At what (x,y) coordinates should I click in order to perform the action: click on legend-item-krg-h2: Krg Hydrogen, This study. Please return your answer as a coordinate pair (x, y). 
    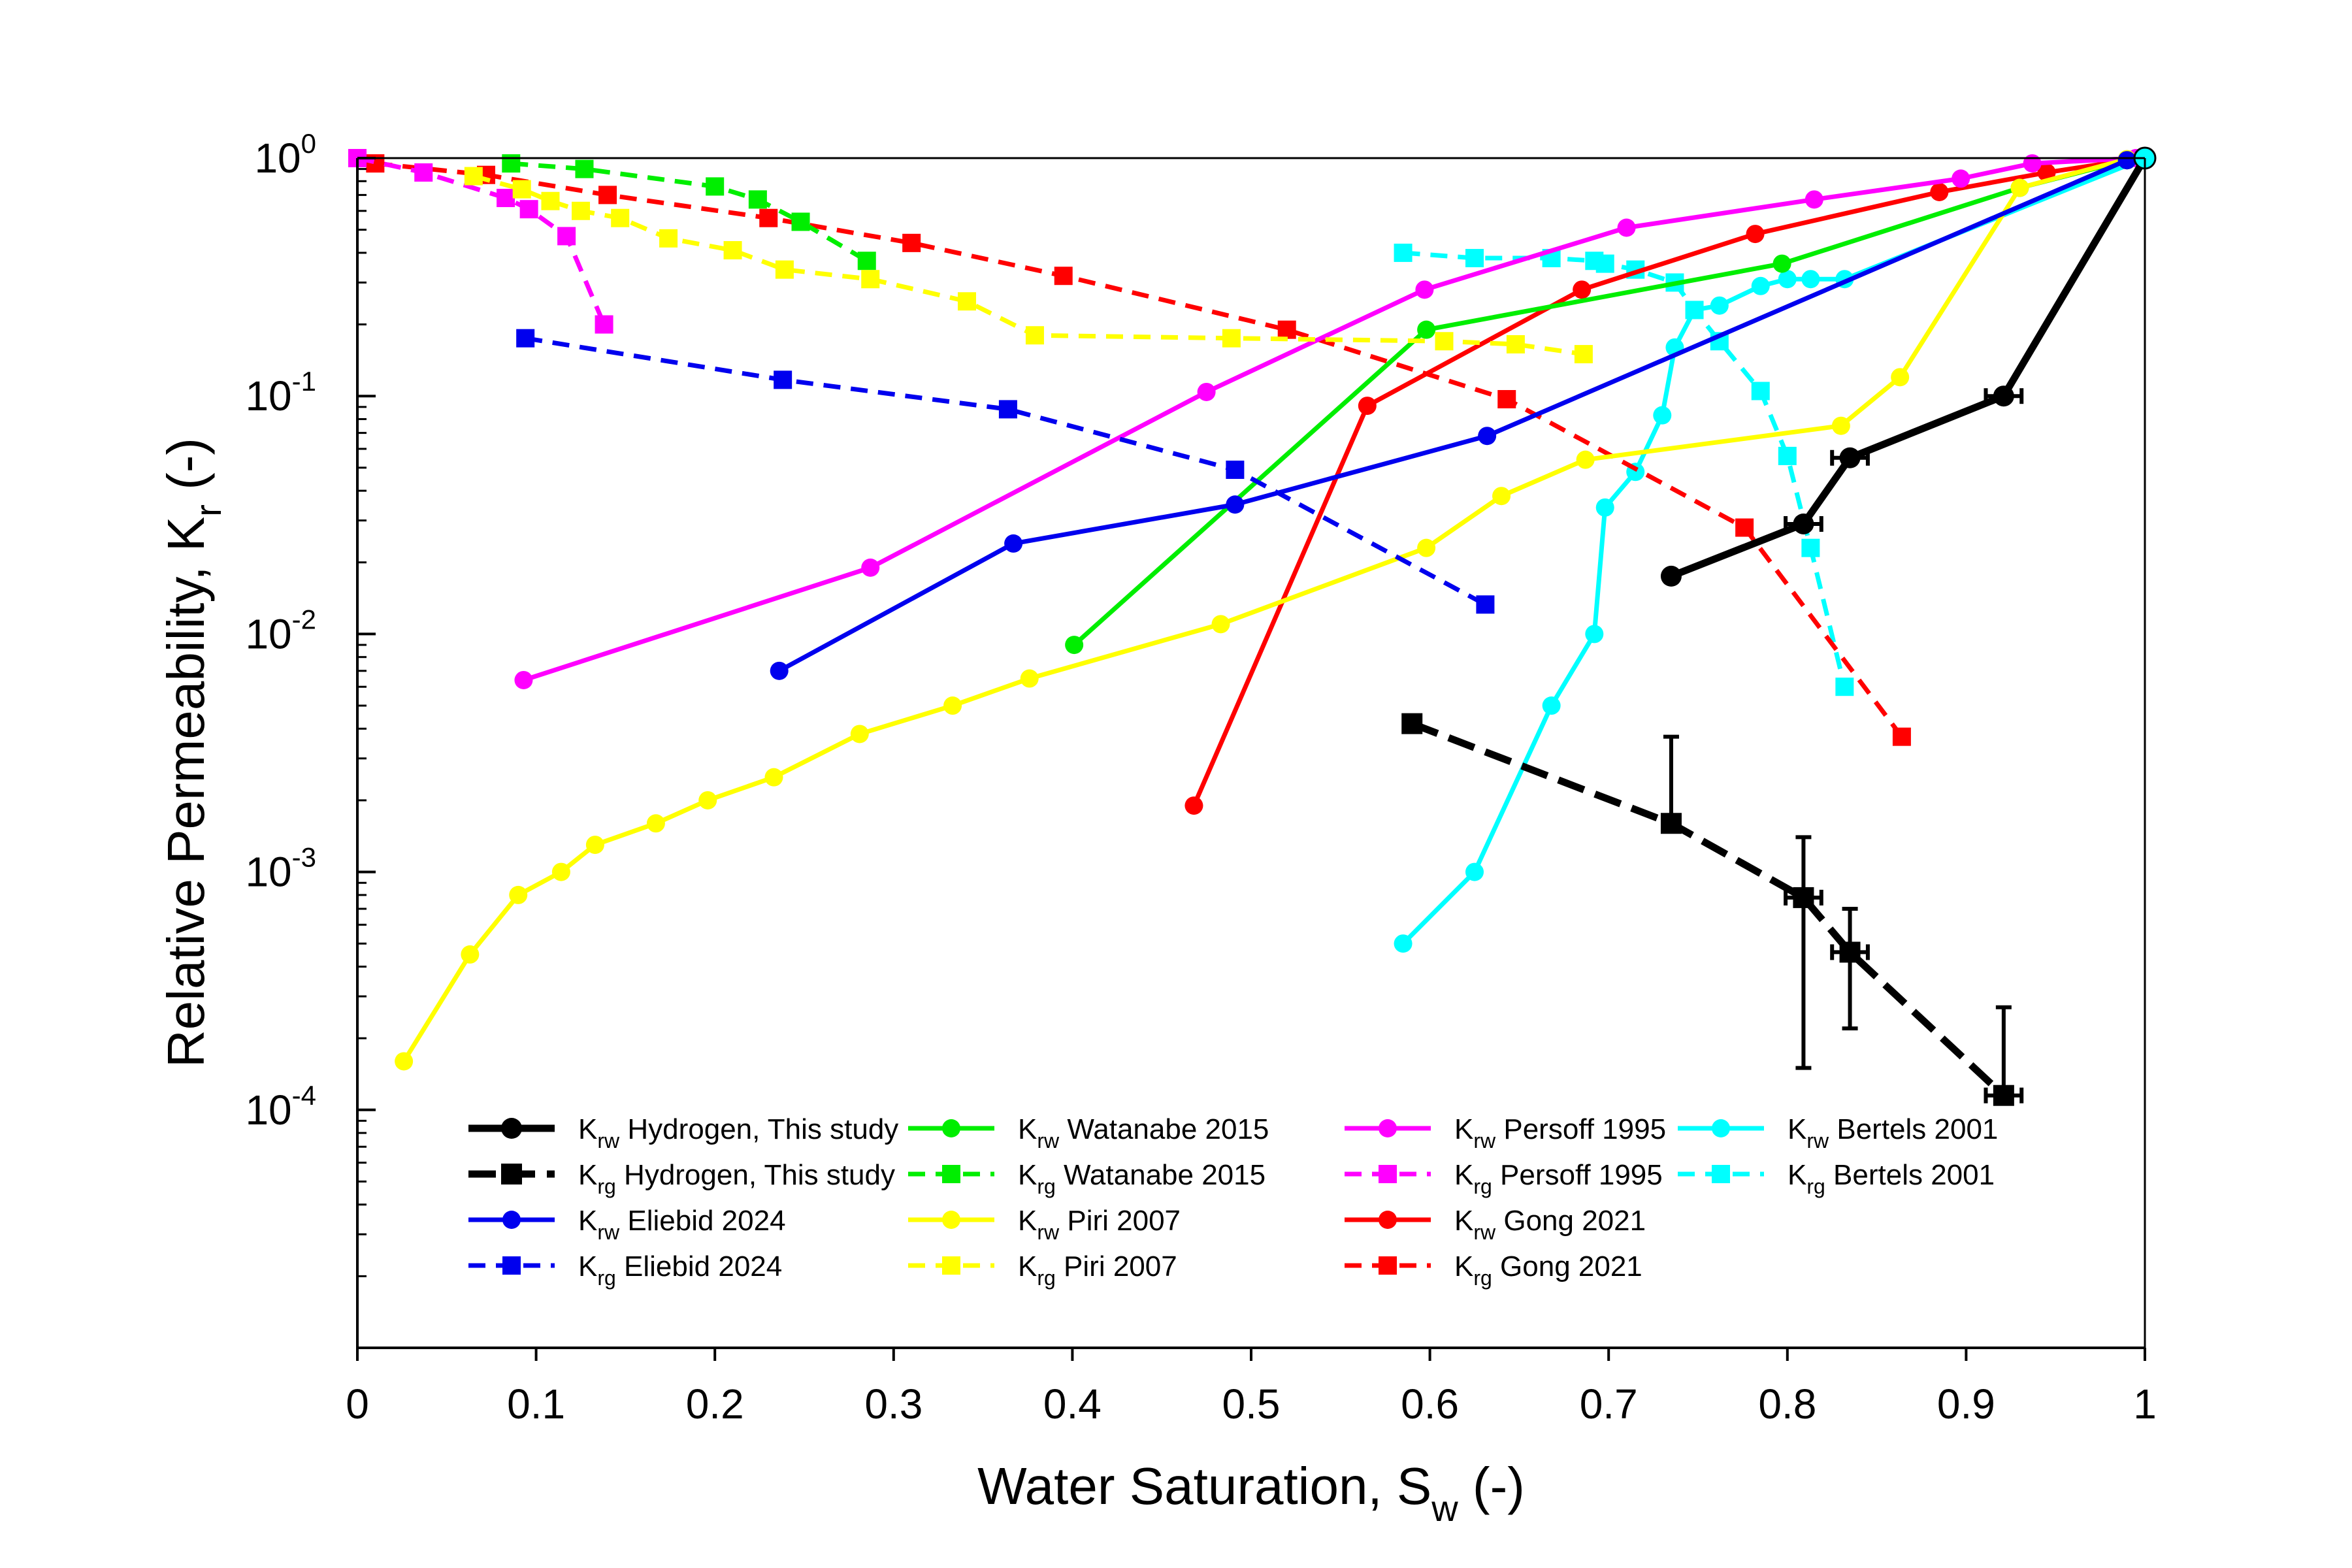
    Looking at the image, I should click on (681, 1178).